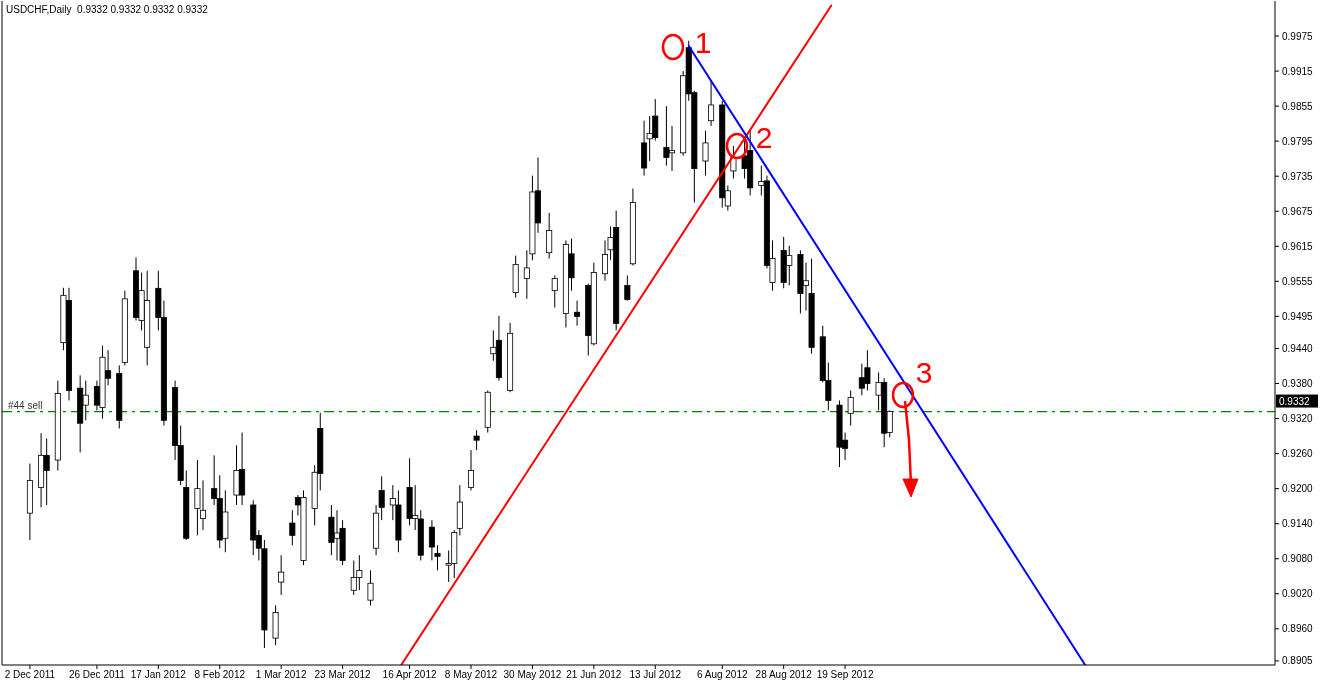  I want to click on y-tick-label: 0.9855, so click(1298, 106).